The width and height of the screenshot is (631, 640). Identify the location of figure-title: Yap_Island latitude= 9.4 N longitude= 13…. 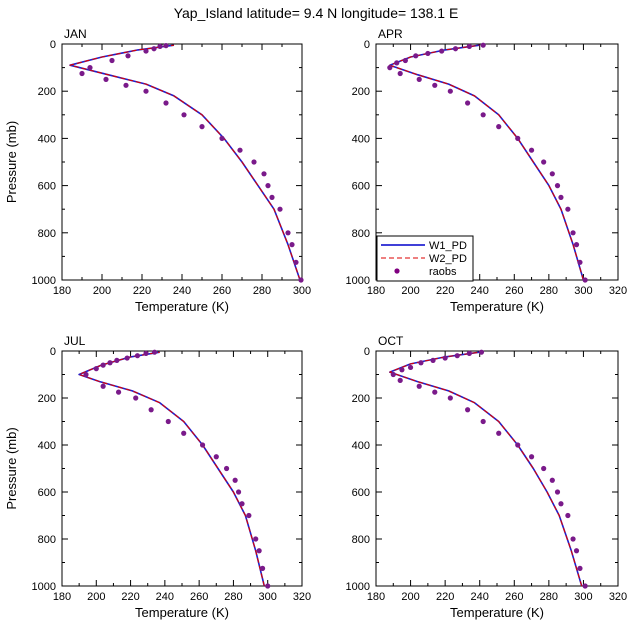
(316, 13).